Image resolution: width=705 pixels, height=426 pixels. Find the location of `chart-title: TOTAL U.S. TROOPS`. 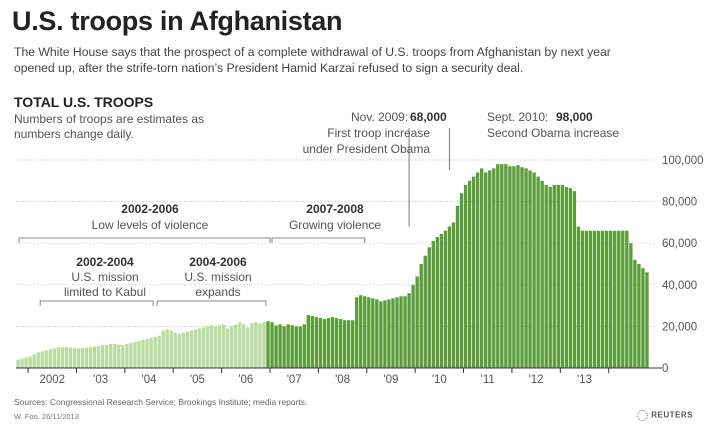

chart-title: TOTAL U.S. TROOPS is located at coordinates (84, 102).